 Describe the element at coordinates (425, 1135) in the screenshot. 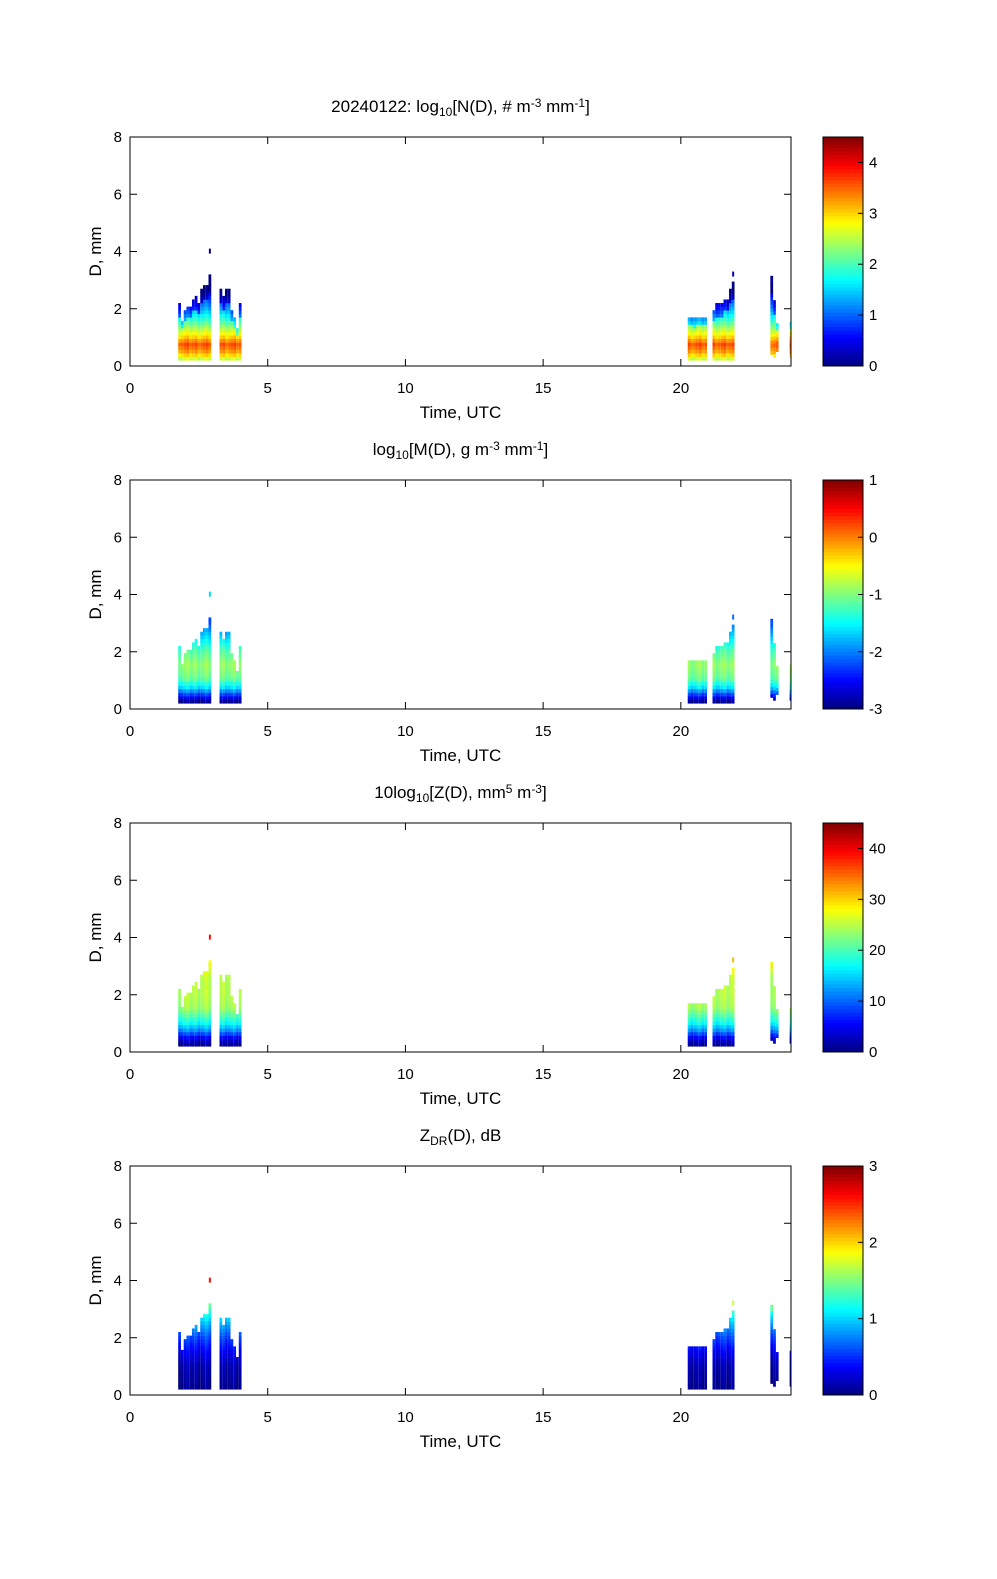

I see `title-text: Z` at that location.